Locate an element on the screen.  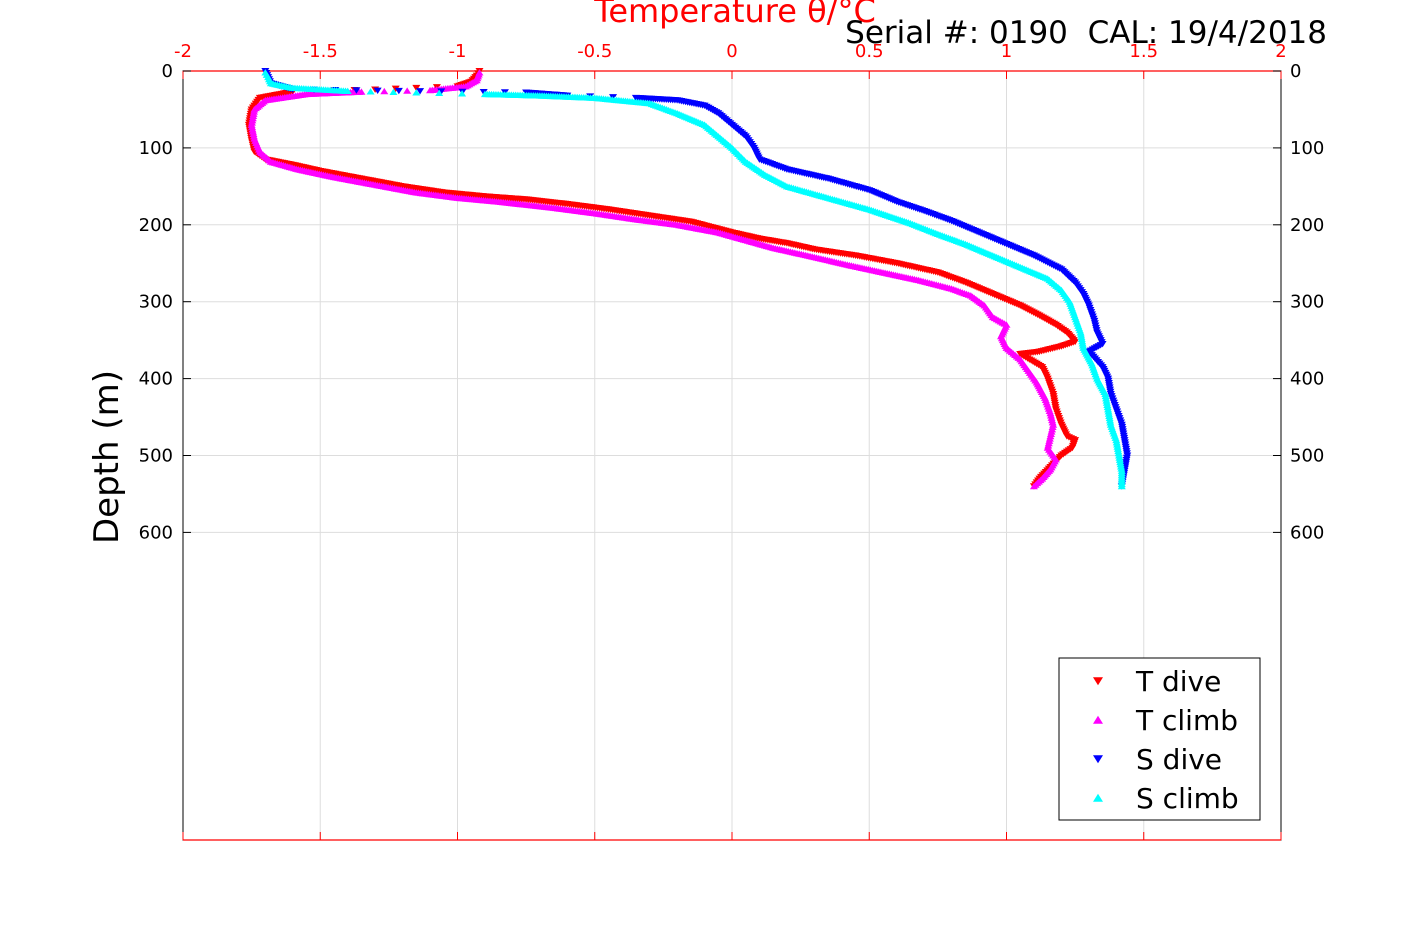
y-tick-label-right: 100 is located at coordinates (1307, 148).